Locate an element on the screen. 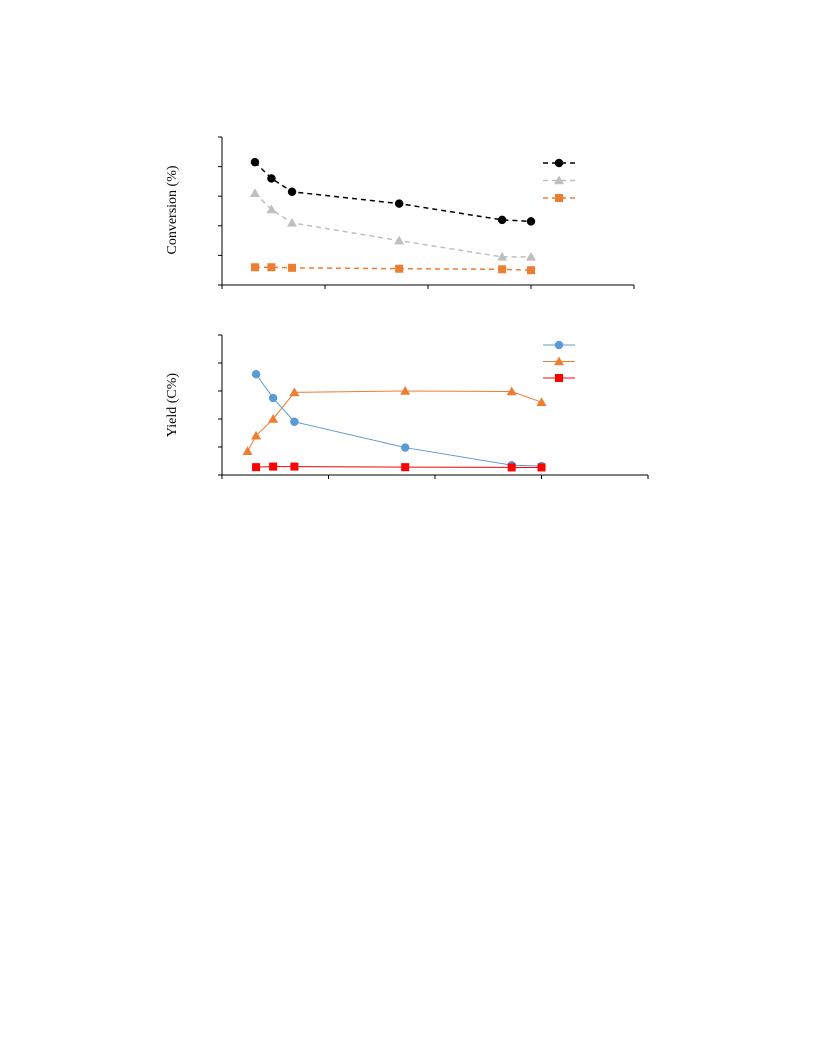 The image size is (816, 1056). yield-legend is located at coordinates (559, 361).